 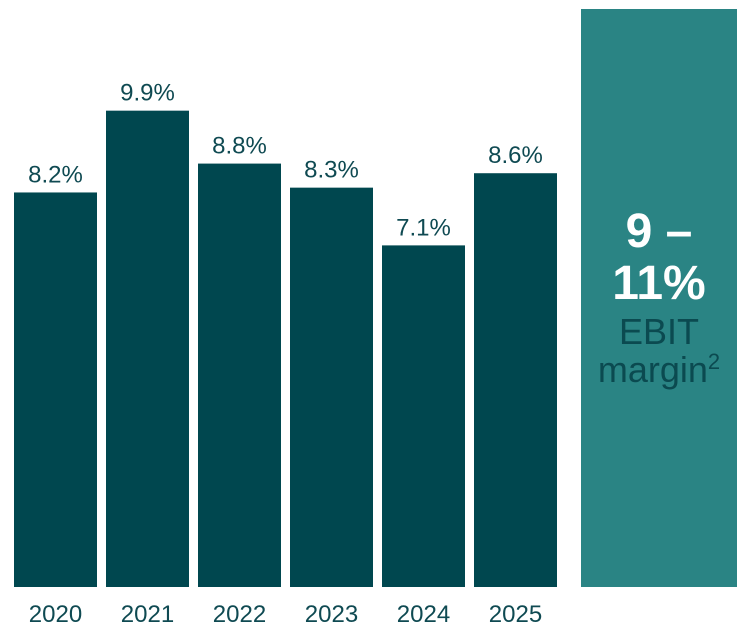 I want to click on bar-2021, so click(x=147, y=348).